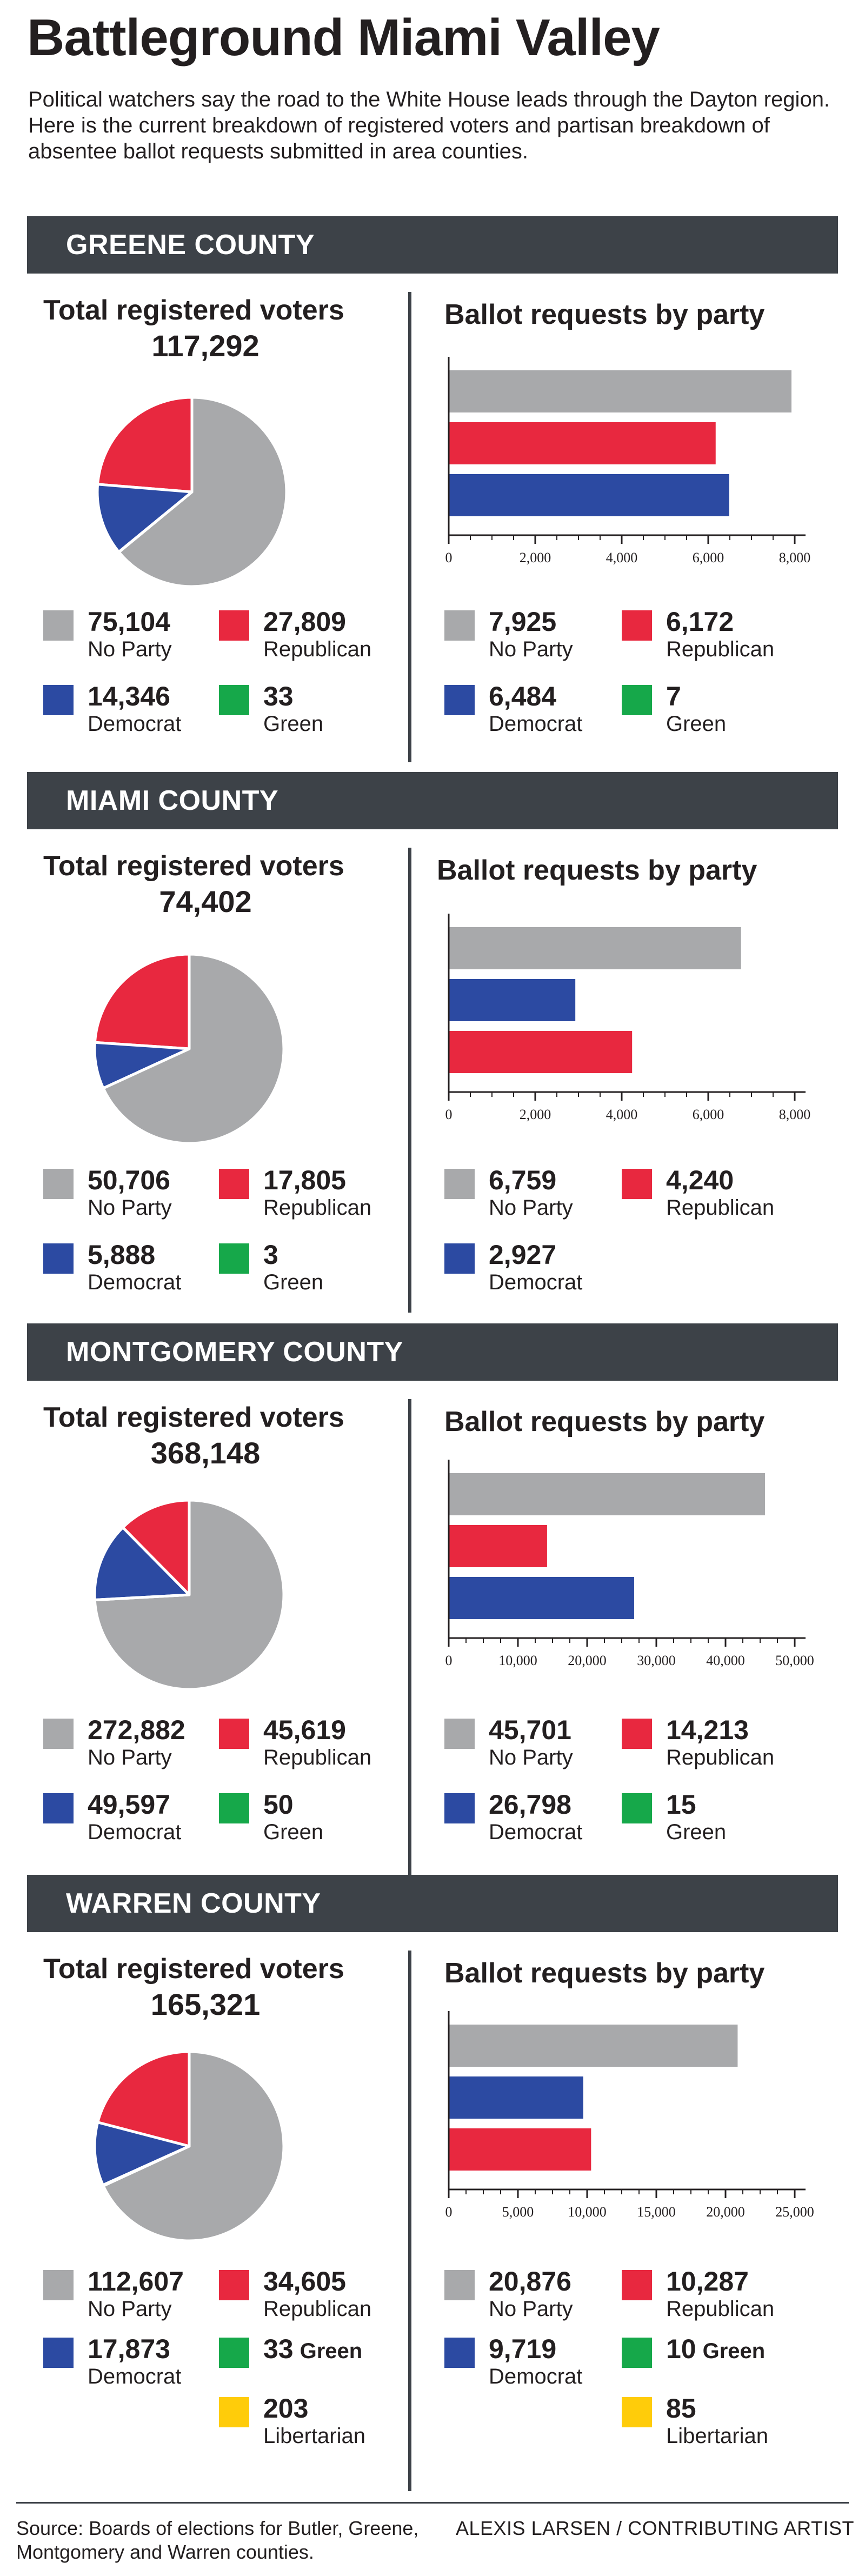 This screenshot has width=865, height=2576. Describe the element at coordinates (193, 2146) in the screenshot. I see `pie-slice-no-party` at that location.